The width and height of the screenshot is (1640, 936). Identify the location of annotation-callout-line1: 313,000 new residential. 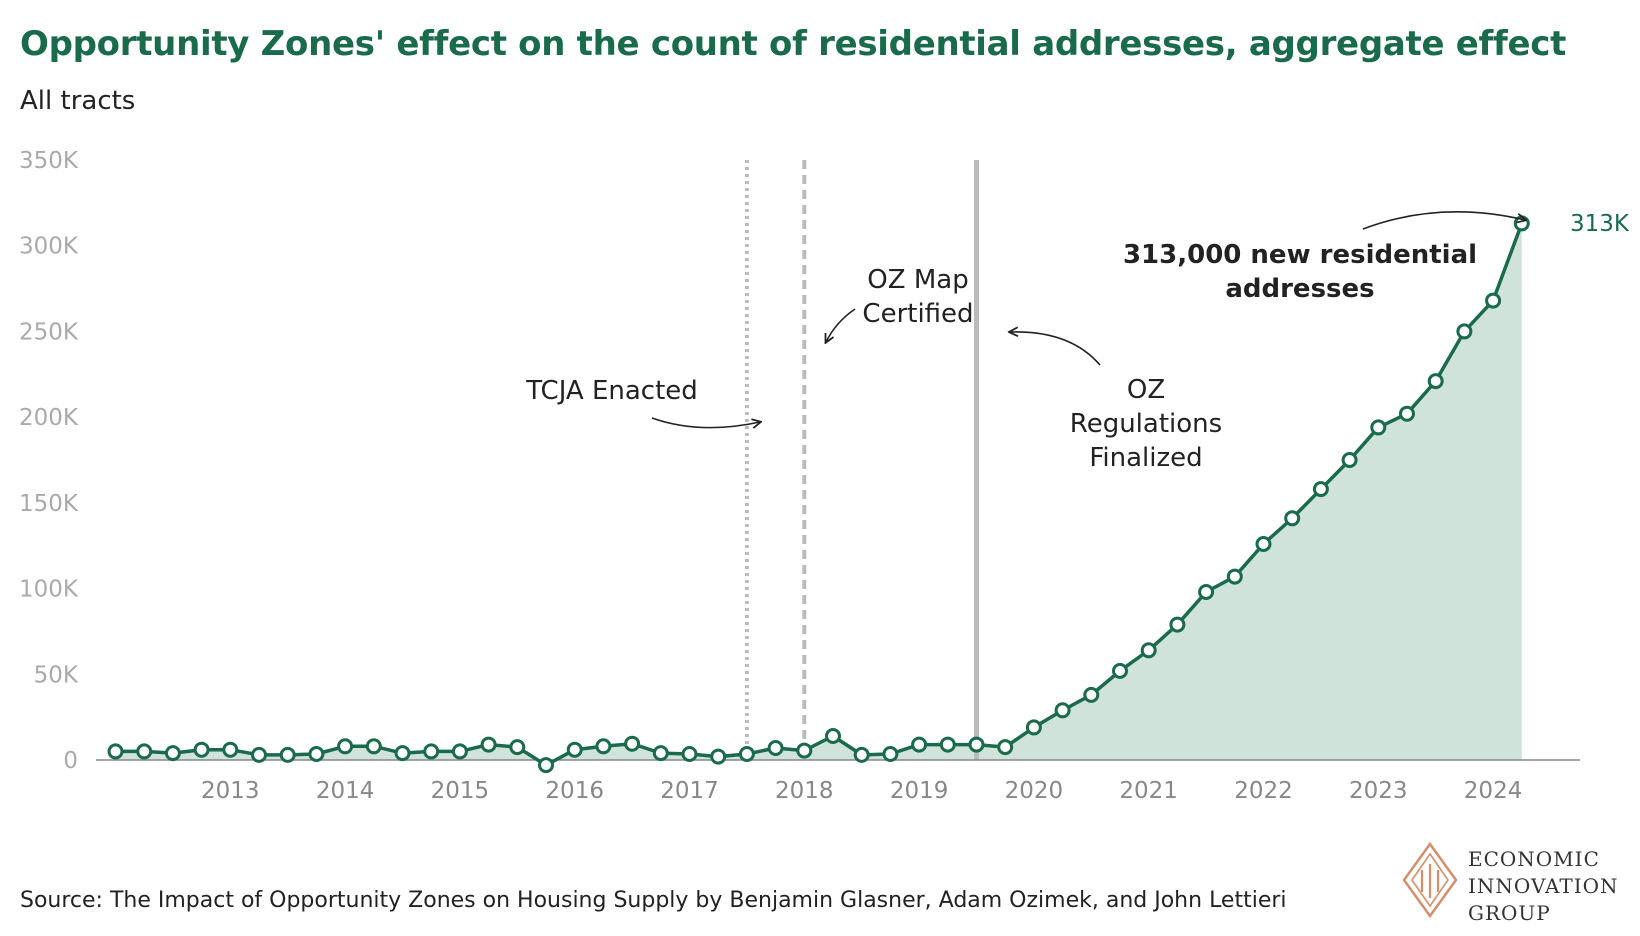
(1300, 255).